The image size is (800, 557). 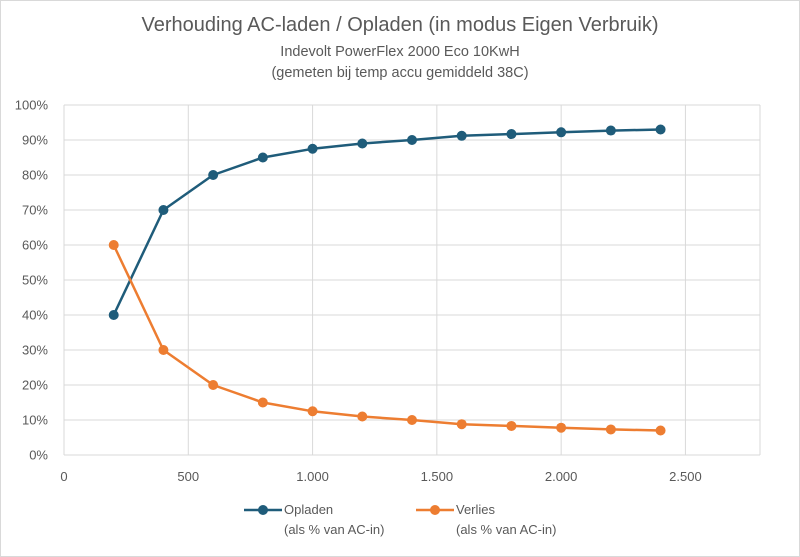 I want to click on legend-label-opladen: Opladen, so click(x=309, y=509).